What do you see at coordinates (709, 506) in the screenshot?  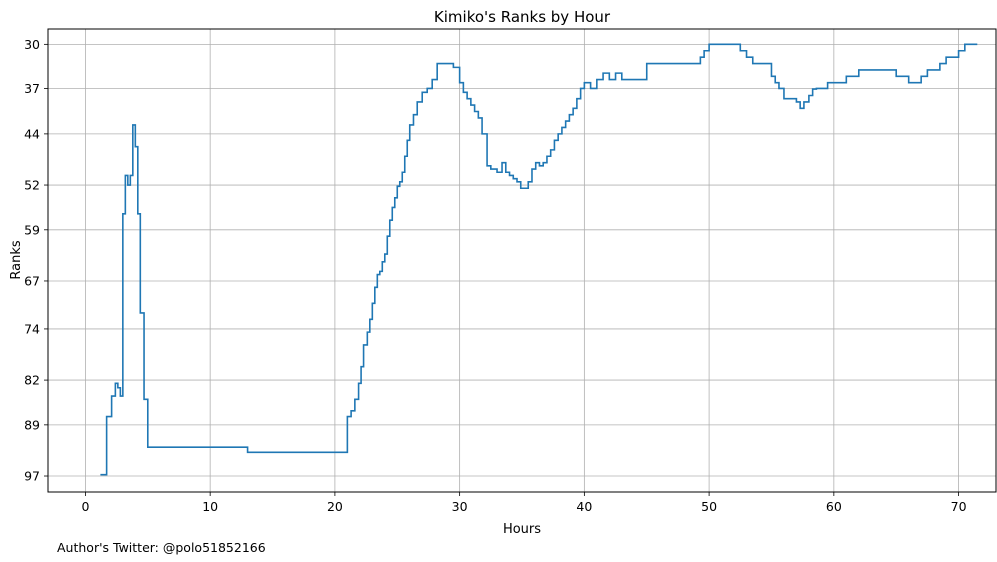 I see `x-tick-label: 50` at bounding box center [709, 506].